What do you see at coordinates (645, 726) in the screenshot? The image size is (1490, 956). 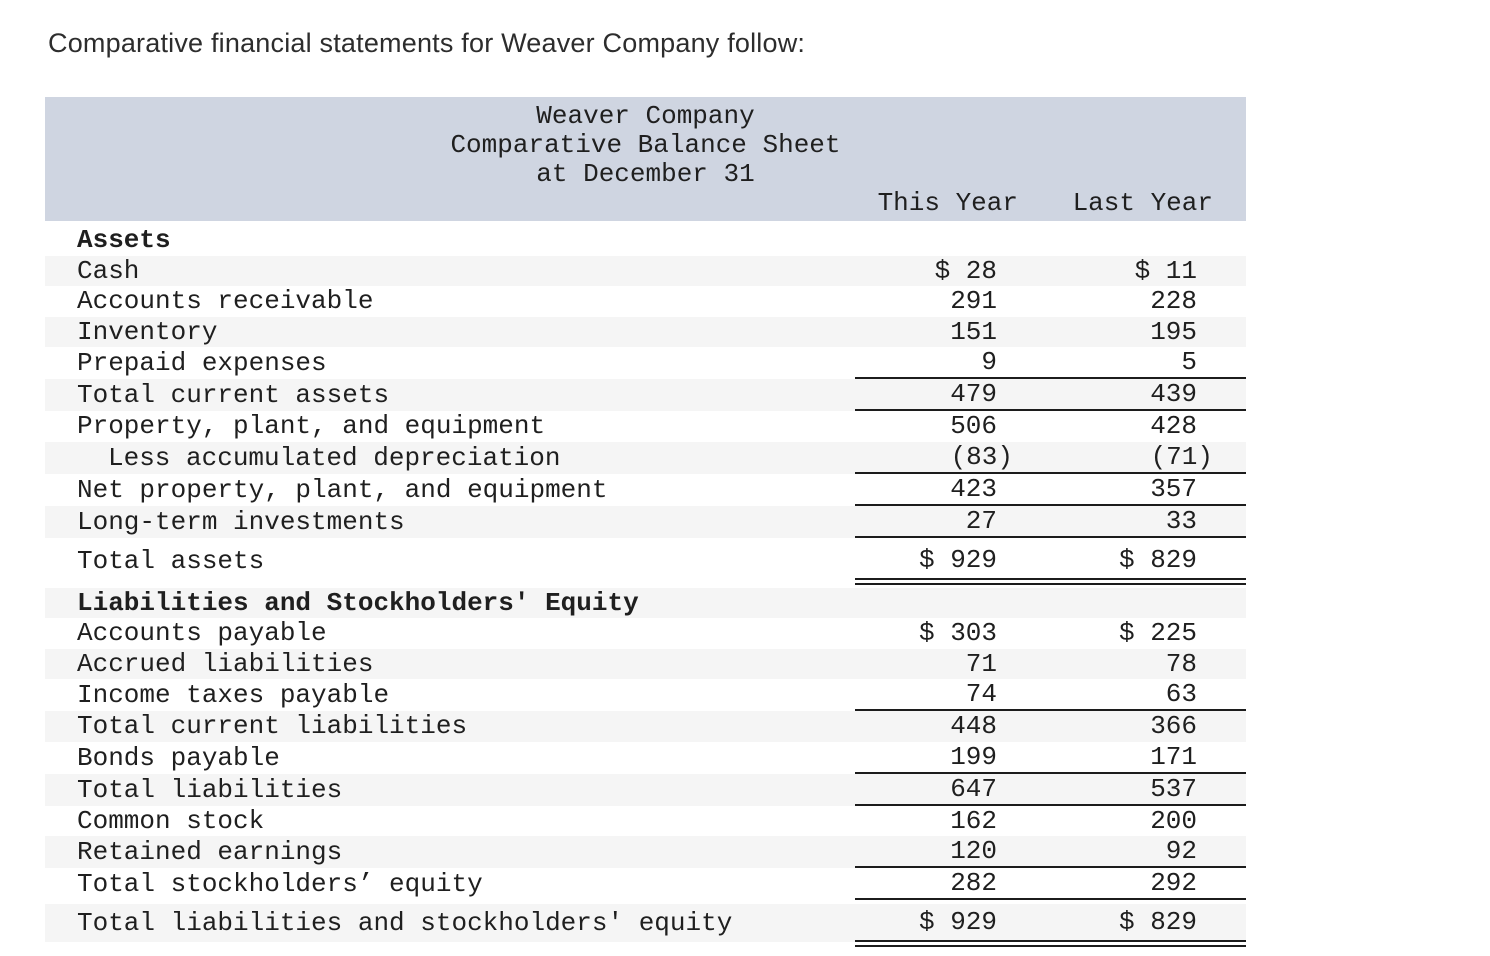 I see `table-row: Total current liabilities 448 366` at bounding box center [645, 726].